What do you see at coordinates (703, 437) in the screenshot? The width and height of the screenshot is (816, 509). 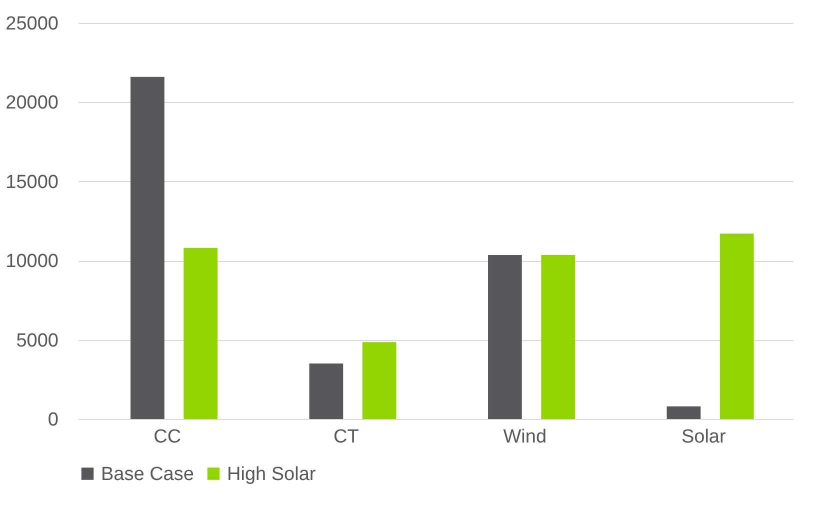 I see `x-tick-label: Solar` at bounding box center [703, 437].